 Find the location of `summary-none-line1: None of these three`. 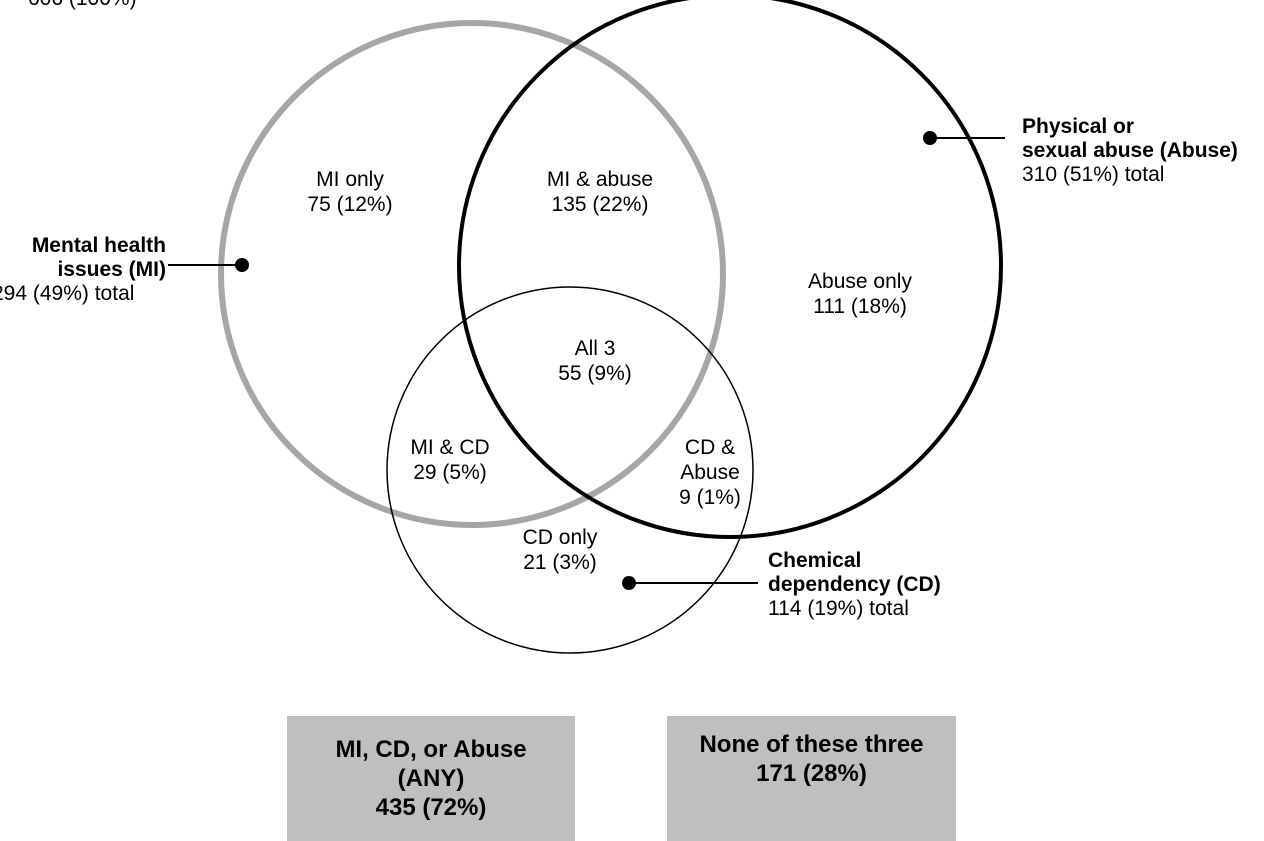

summary-none-line1: None of these three is located at coordinates (811, 744).